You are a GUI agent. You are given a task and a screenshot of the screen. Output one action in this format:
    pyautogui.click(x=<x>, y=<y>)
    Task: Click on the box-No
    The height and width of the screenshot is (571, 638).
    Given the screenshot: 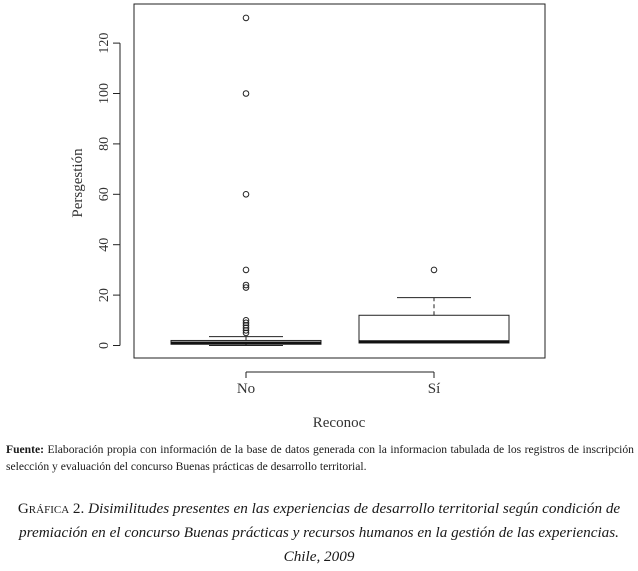 What is the action you would take?
    pyautogui.click(x=246, y=180)
    